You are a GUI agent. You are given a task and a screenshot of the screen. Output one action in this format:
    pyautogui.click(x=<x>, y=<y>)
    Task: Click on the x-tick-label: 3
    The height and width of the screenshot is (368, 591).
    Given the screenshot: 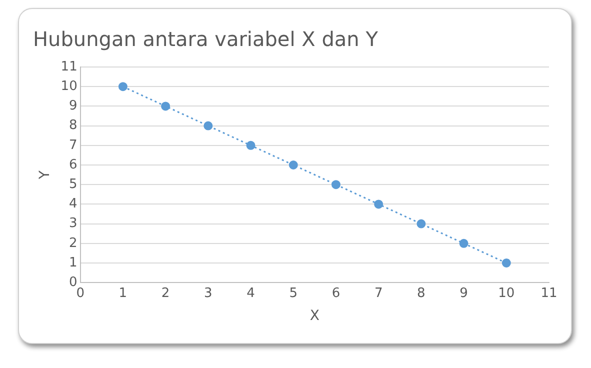 What is the action you would take?
    pyautogui.click(x=208, y=293)
    